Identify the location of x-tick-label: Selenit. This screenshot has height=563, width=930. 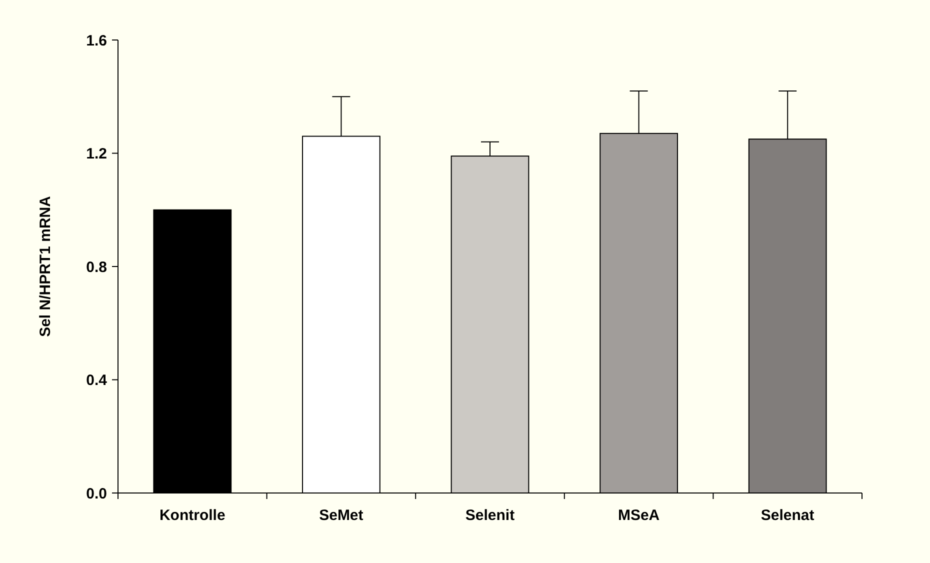
(490, 515).